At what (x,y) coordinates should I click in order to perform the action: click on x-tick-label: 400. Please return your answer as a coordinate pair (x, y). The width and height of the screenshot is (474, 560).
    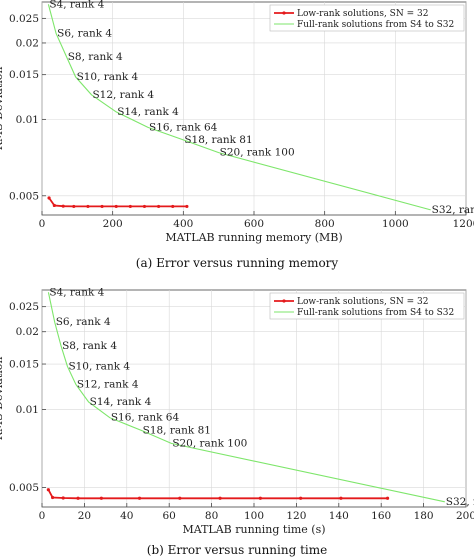
    Looking at the image, I should click on (183, 224).